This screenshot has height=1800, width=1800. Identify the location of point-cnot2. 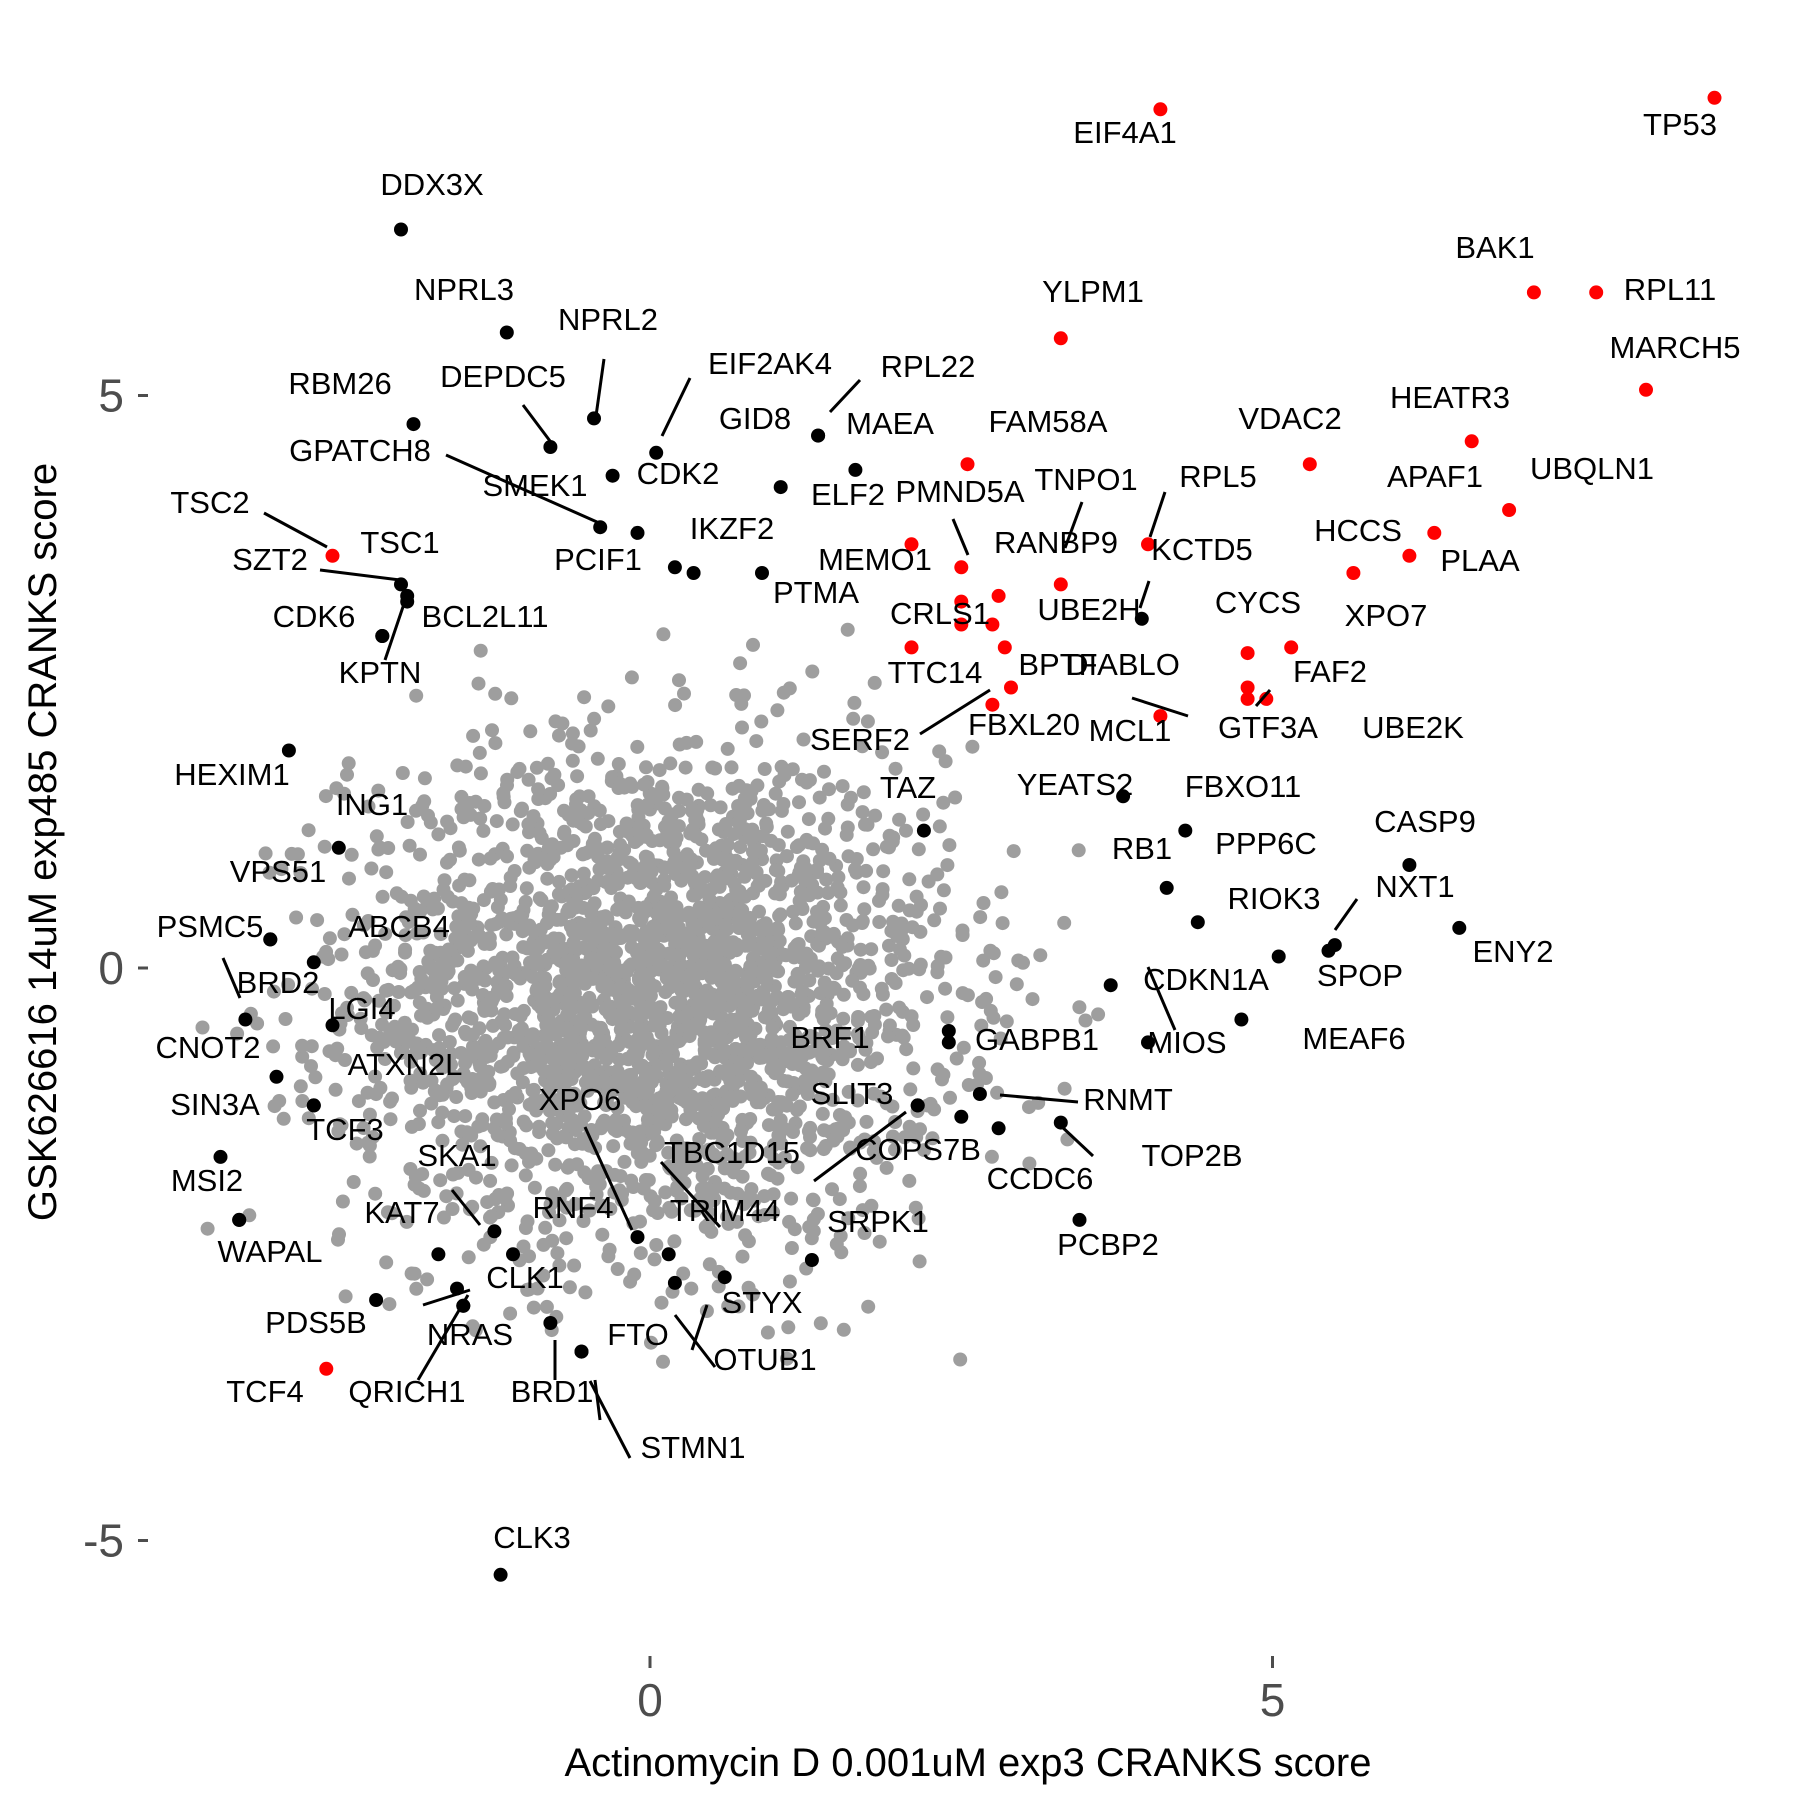
(276, 1076).